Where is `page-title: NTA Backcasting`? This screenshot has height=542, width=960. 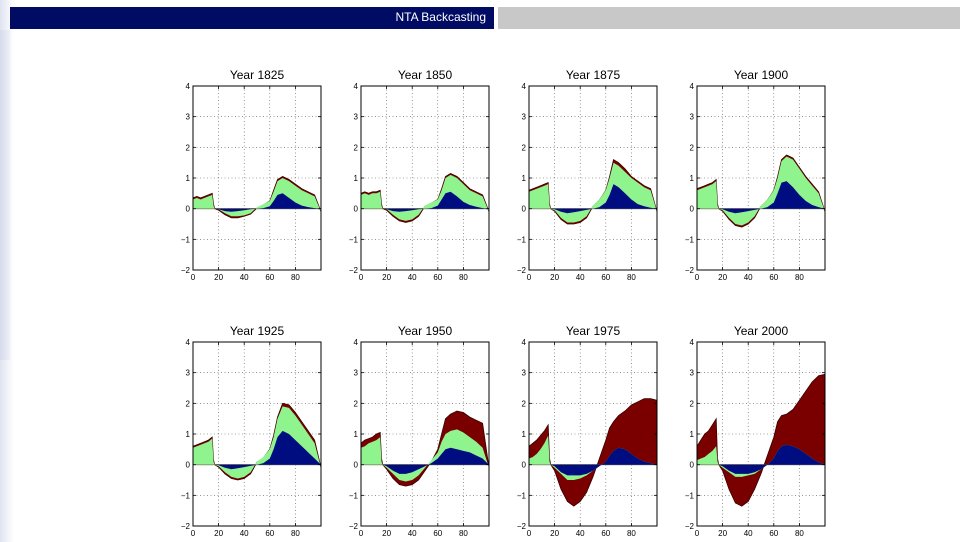 page-title: NTA Backcasting is located at coordinates (440, 17).